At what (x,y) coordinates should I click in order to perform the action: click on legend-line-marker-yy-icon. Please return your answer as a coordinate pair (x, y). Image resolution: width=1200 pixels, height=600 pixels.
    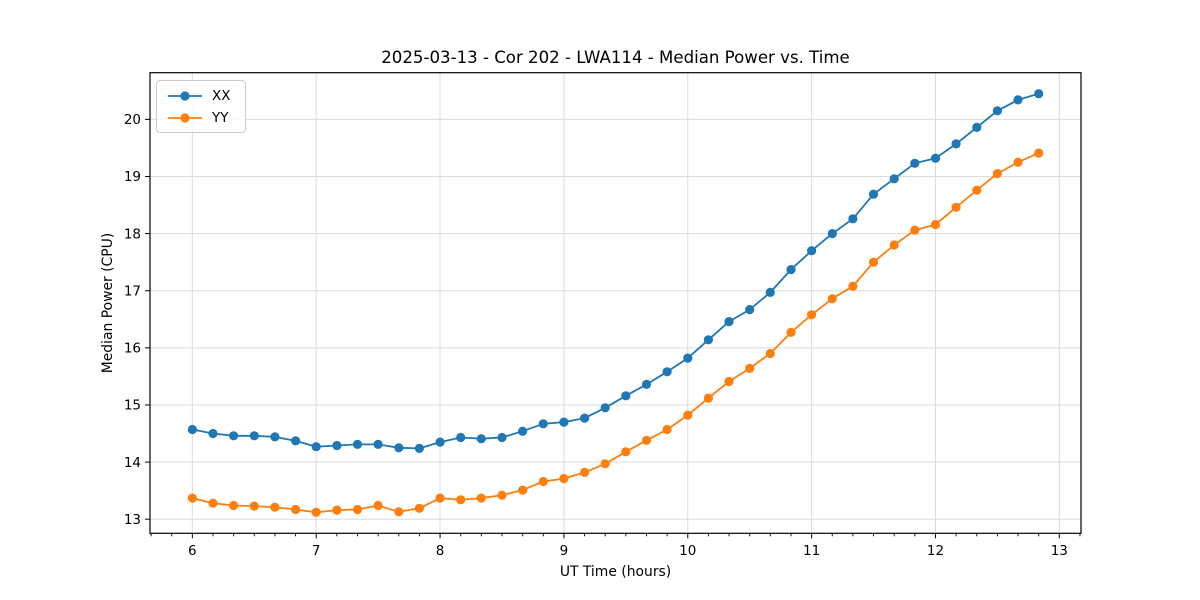
    Looking at the image, I should click on (185, 117).